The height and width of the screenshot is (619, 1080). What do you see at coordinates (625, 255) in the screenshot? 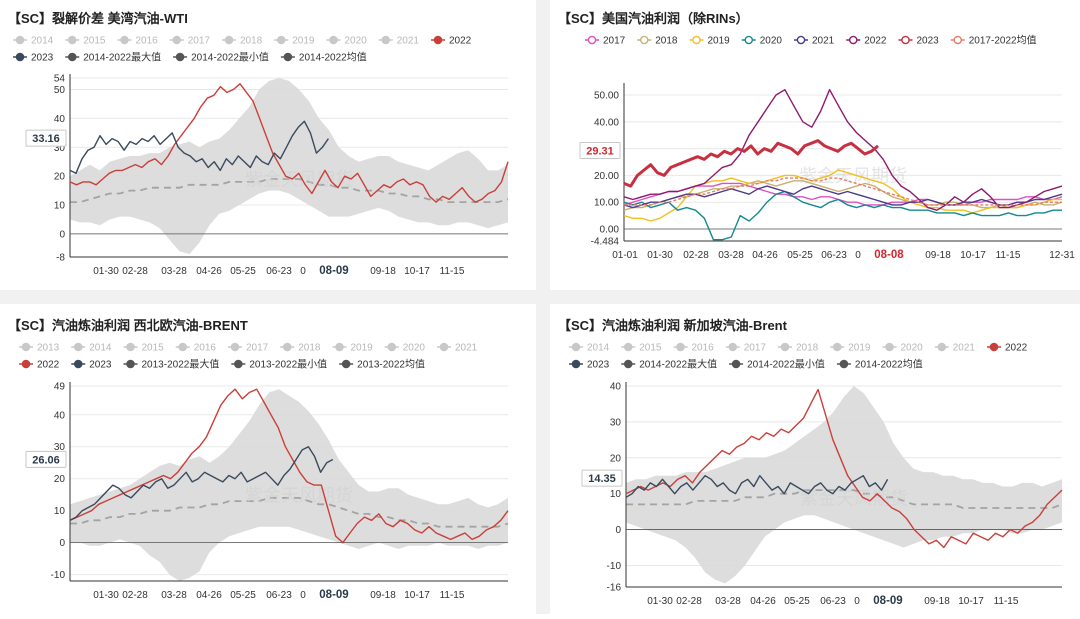
I see `x-tick-label: 01-01` at bounding box center [625, 255].